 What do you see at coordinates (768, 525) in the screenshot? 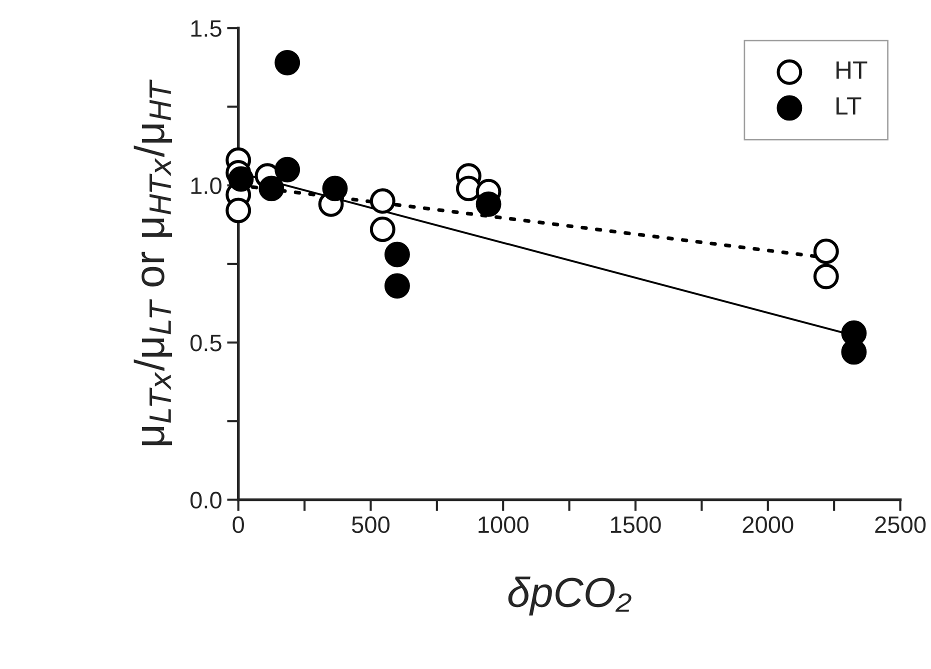
I see `x-tick-label: 2000` at bounding box center [768, 525].